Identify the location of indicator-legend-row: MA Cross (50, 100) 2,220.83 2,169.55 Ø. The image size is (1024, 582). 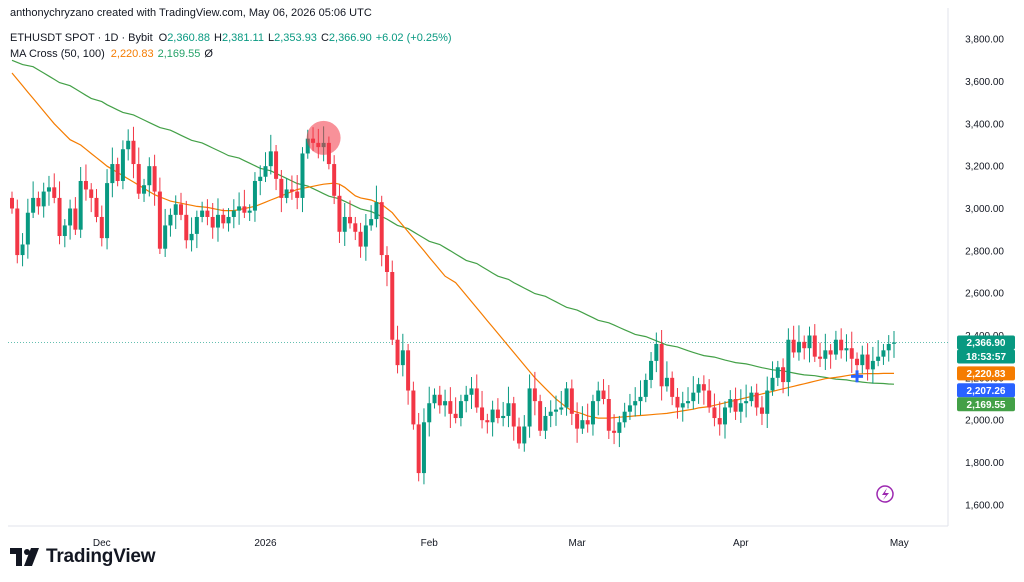
(231, 54).